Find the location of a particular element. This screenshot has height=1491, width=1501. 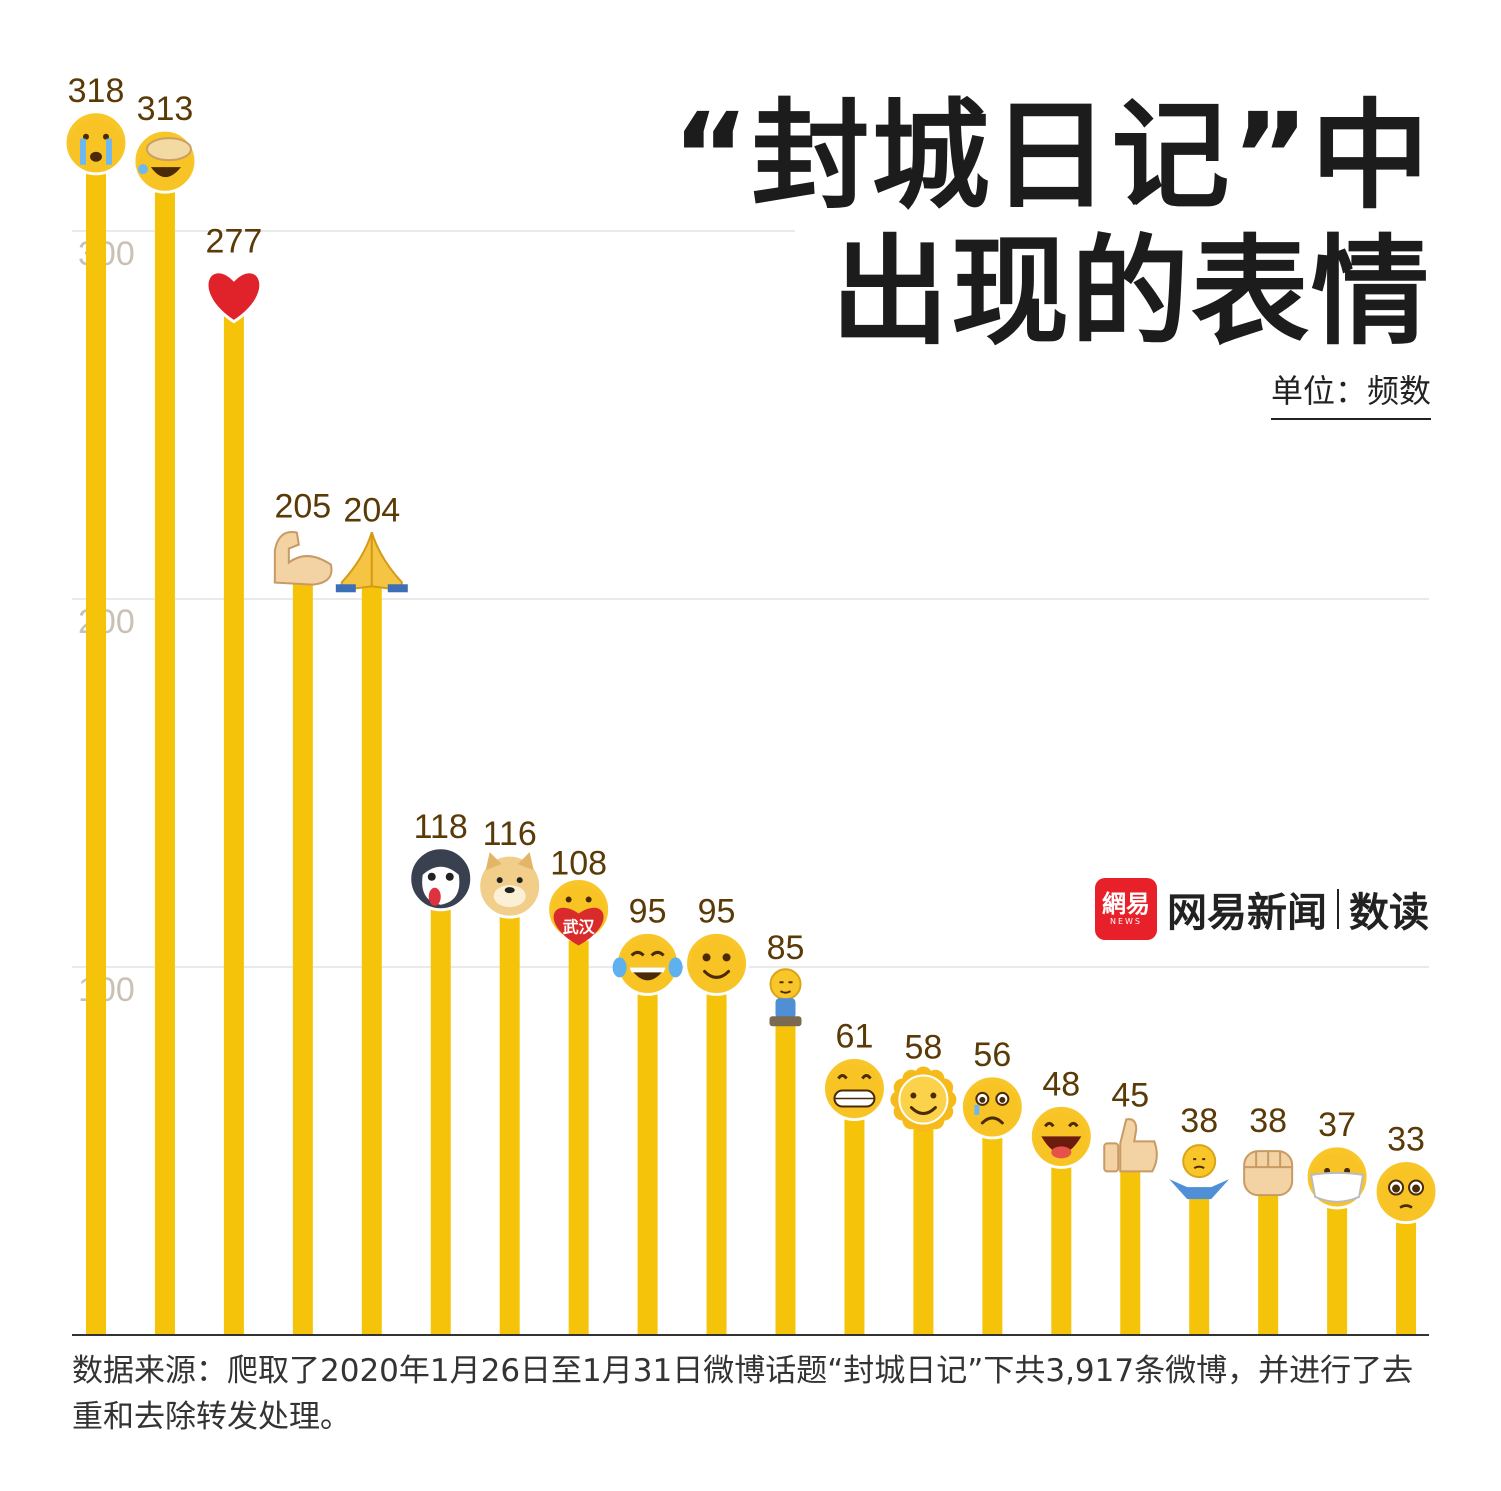

doge-icon is located at coordinates (510, 885).